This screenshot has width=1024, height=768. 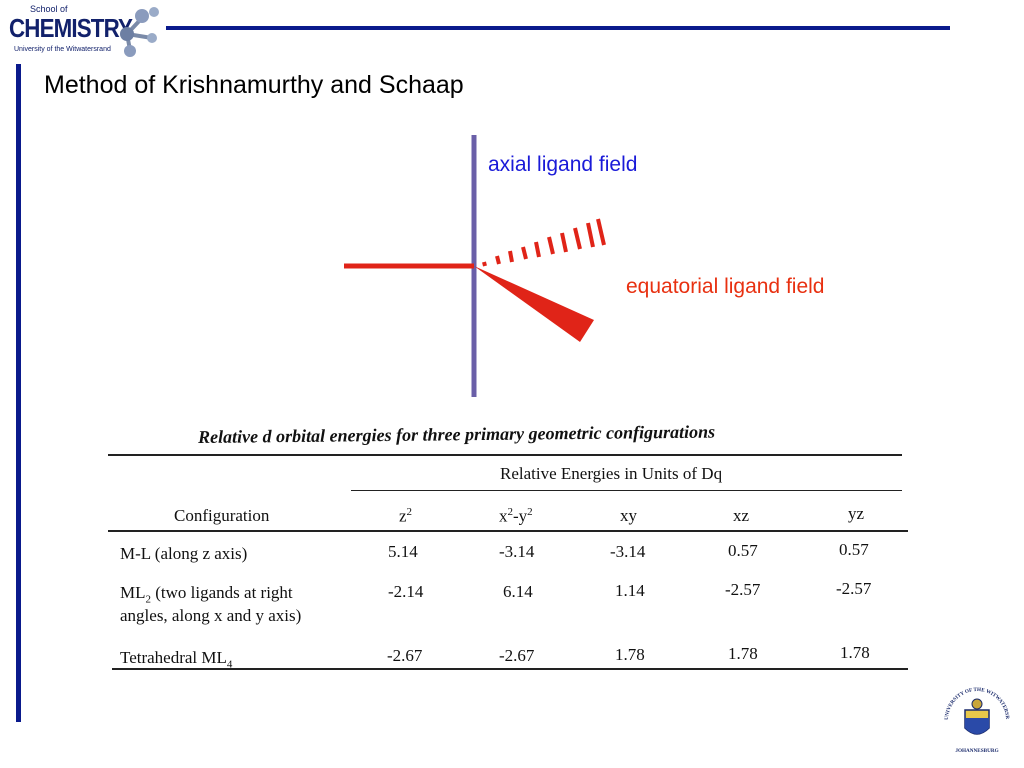 What do you see at coordinates (856, 513) in the screenshot?
I see `column-header-yz: yz` at bounding box center [856, 513].